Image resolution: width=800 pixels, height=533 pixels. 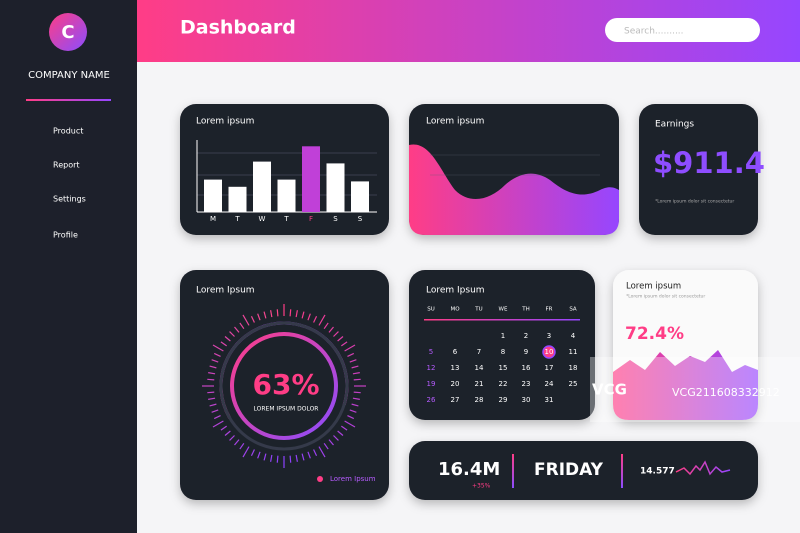 What do you see at coordinates (583, 470) in the screenshot?
I see `footer-card` at bounding box center [583, 470].